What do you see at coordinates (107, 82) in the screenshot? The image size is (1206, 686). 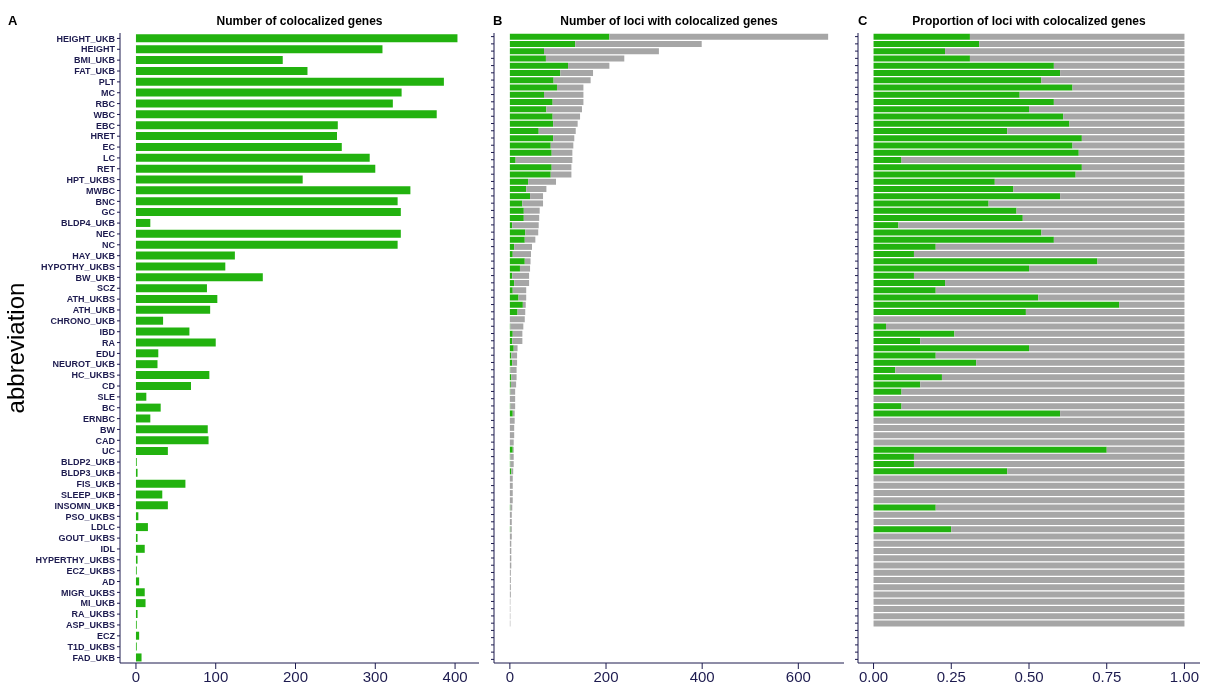 I see `y-tick-label: PLT` at bounding box center [107, 82].